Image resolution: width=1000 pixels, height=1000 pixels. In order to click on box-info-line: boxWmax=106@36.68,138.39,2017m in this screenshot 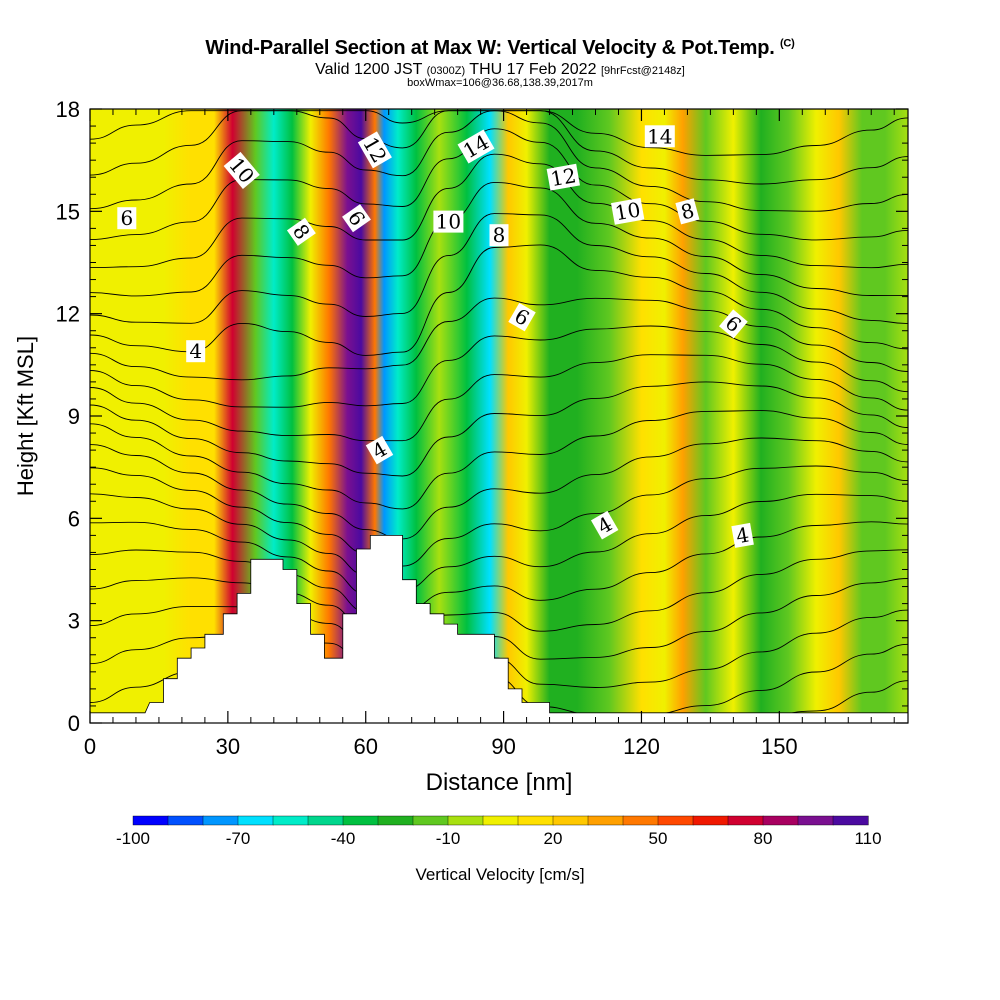, I will do `click(500, 83)`.